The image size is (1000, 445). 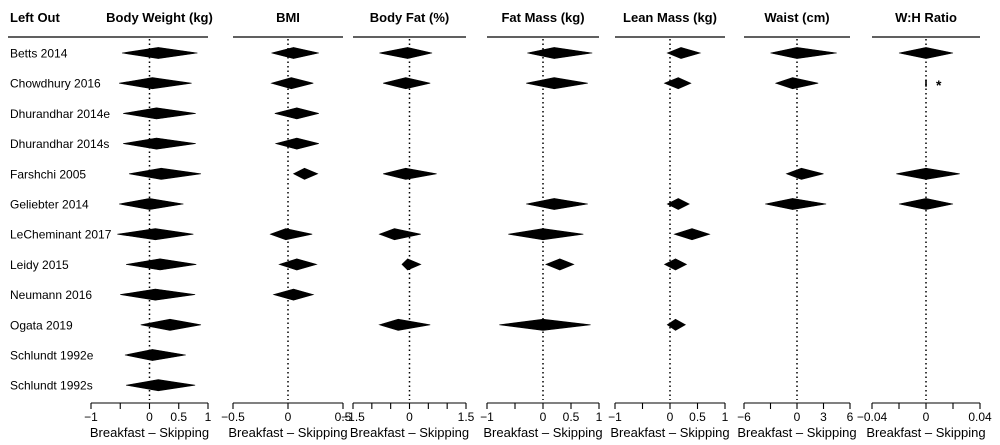 I want to click on study-label: Dhurandhar 2014e, so click(x=60, y=114).